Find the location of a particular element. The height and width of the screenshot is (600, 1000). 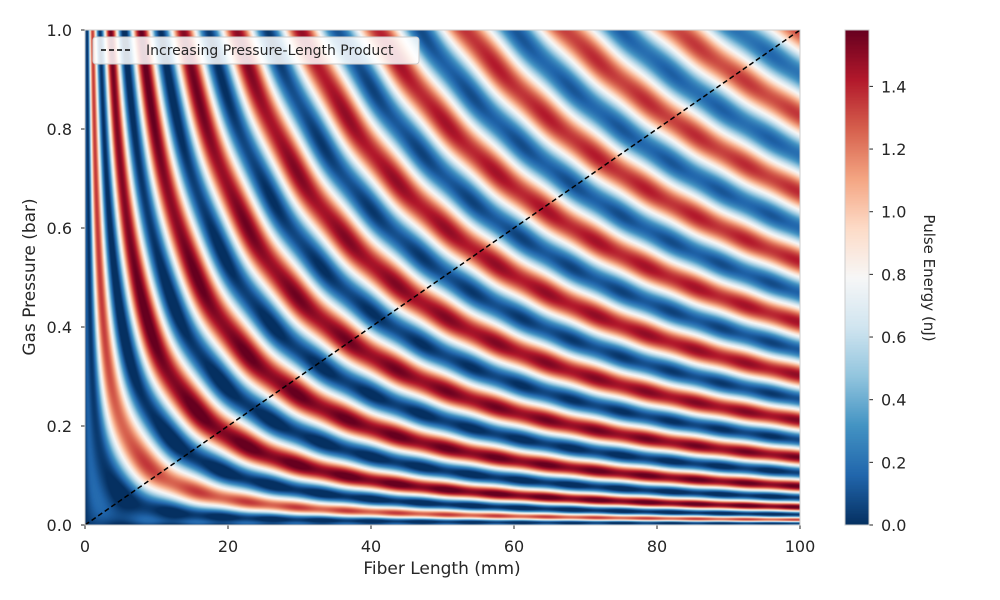

x-tick-label: 40 is located at coordinates (371, 546).